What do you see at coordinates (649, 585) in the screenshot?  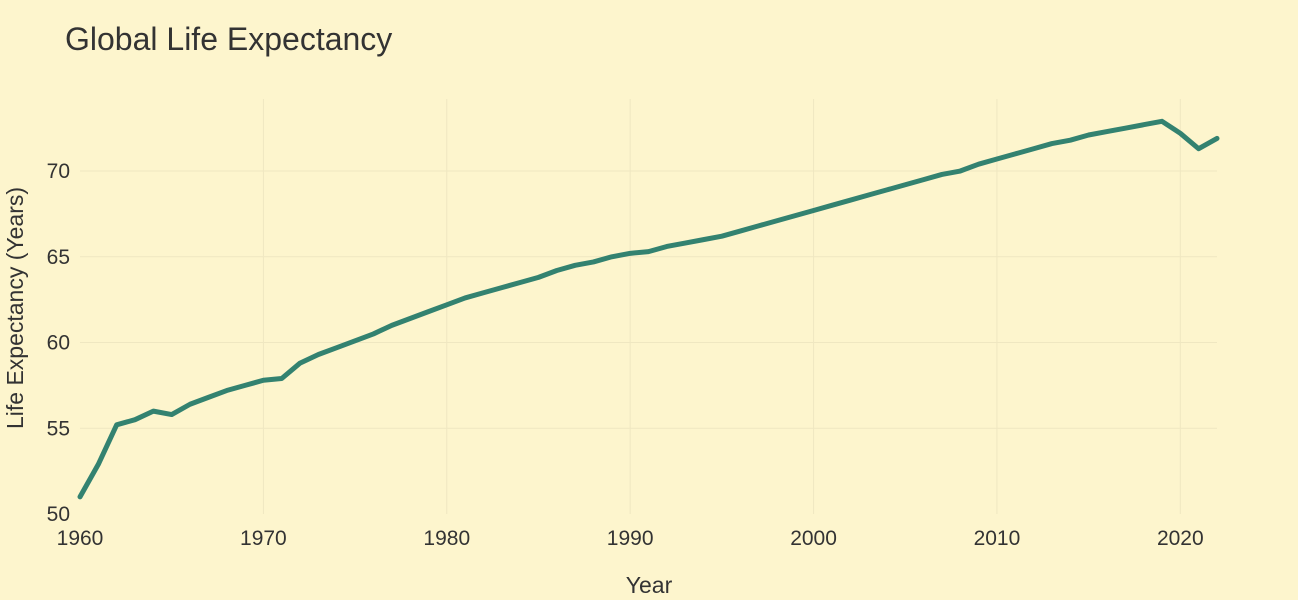 I see `x-axis-title: Year` at bounding box center [649, 585].